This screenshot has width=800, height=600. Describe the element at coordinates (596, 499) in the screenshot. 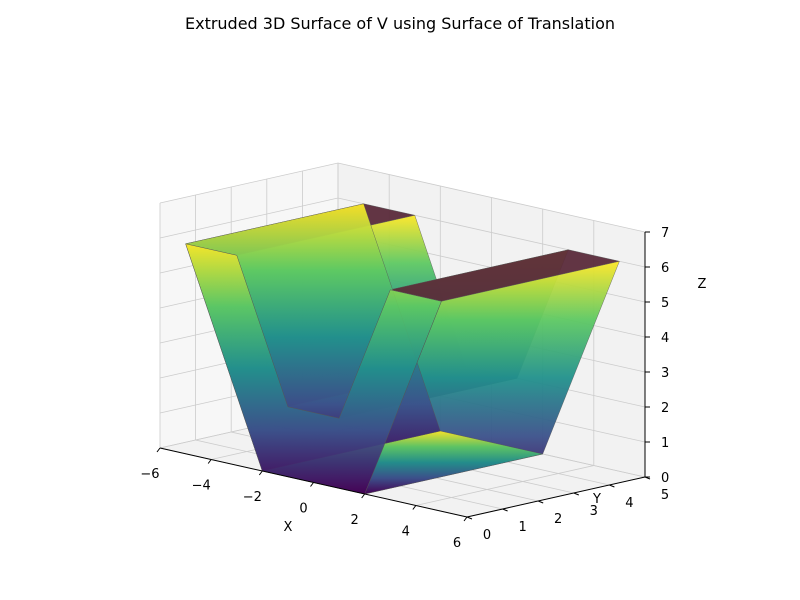

I see `y-axis-label: Y` at that location.